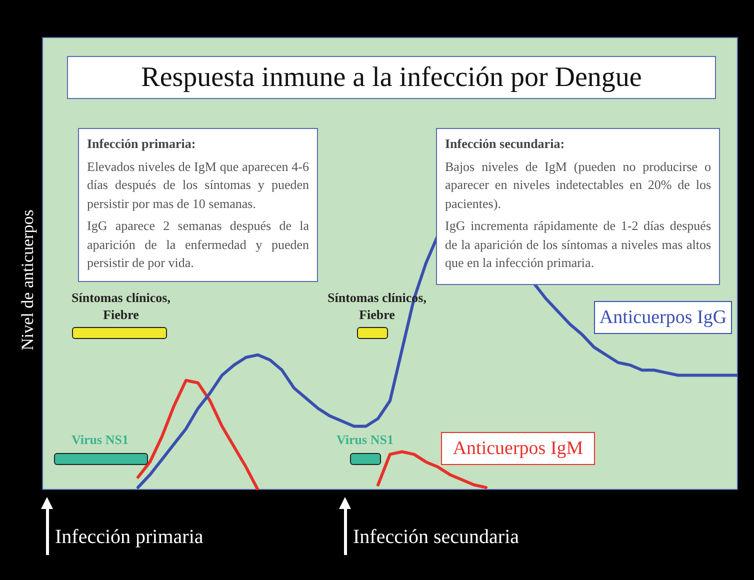 The image size is (754, 580). Describe the element at coordinates (518, 448) in the screenshot. I see `text: Anticuerpos IgM` at that location.